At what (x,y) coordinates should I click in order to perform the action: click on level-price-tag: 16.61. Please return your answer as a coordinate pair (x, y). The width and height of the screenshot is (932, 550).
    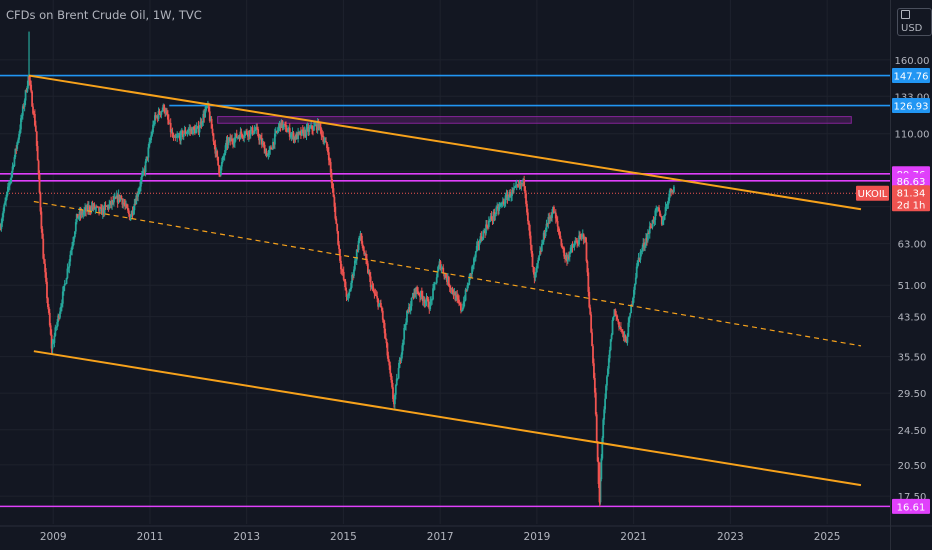
    Looking at the image, I should click on (911, 507).